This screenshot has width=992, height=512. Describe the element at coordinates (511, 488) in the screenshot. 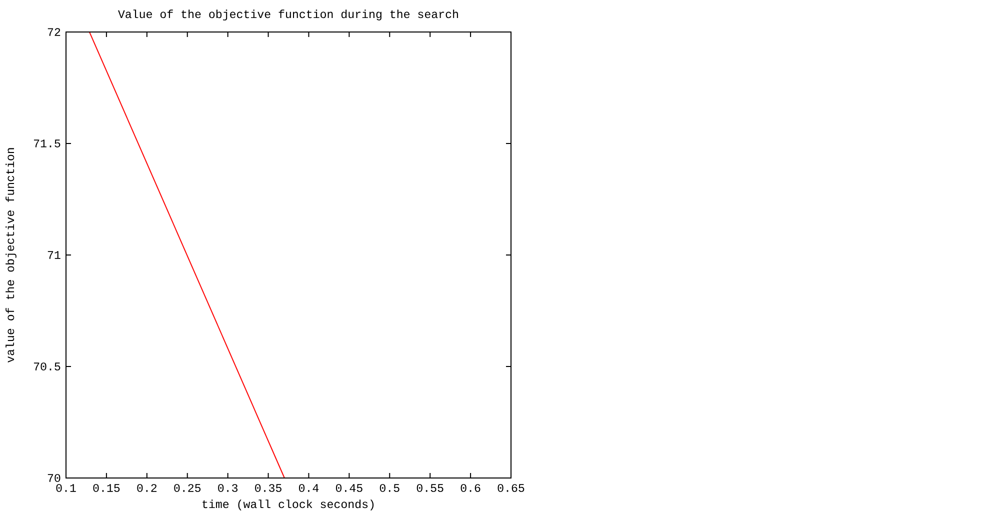

I see `x-tick-label: 0.65` at that location.